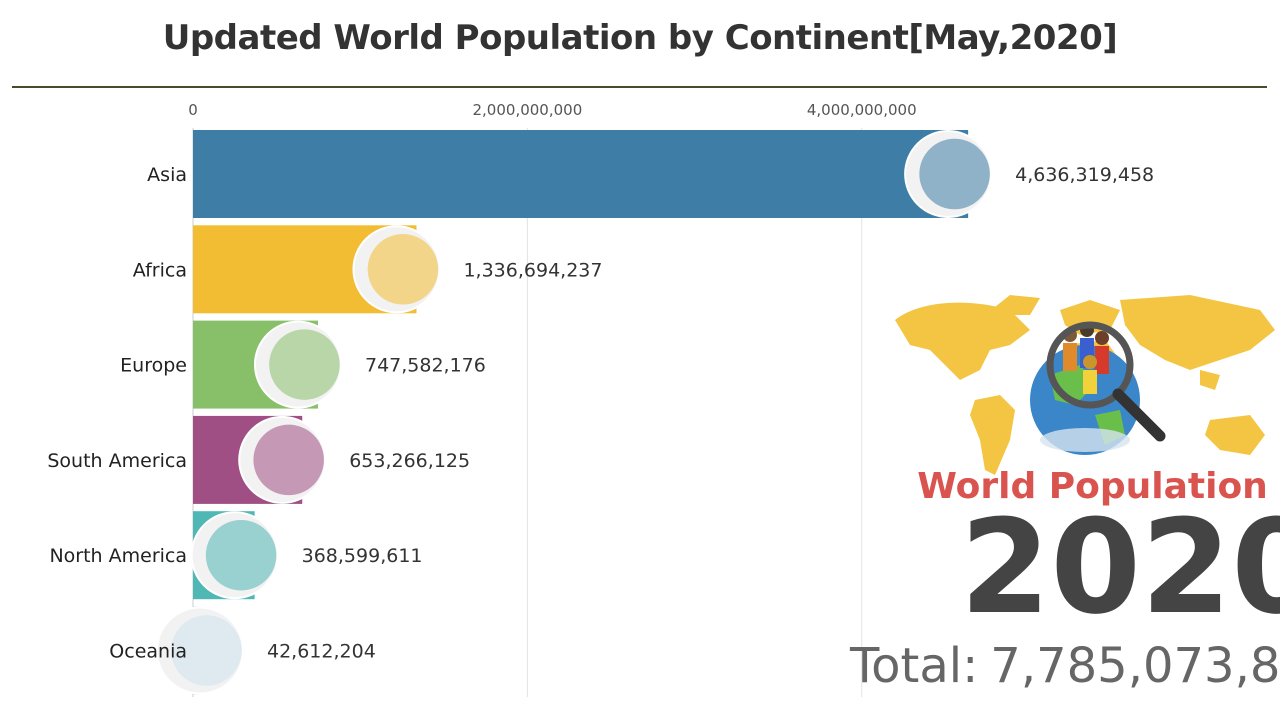  What do you see at coordinates (528, 110) in the screenshot?
I see `x-tick-label: 2,000,000,000` at bounding box center [528, 110].